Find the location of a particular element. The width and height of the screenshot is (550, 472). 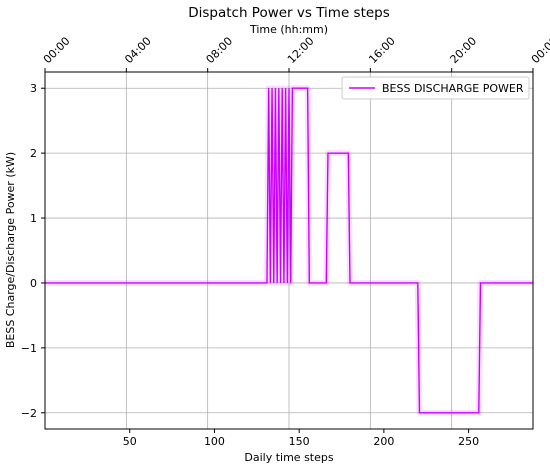

x-tick-label: 50 is located at coordinates (130, 441).